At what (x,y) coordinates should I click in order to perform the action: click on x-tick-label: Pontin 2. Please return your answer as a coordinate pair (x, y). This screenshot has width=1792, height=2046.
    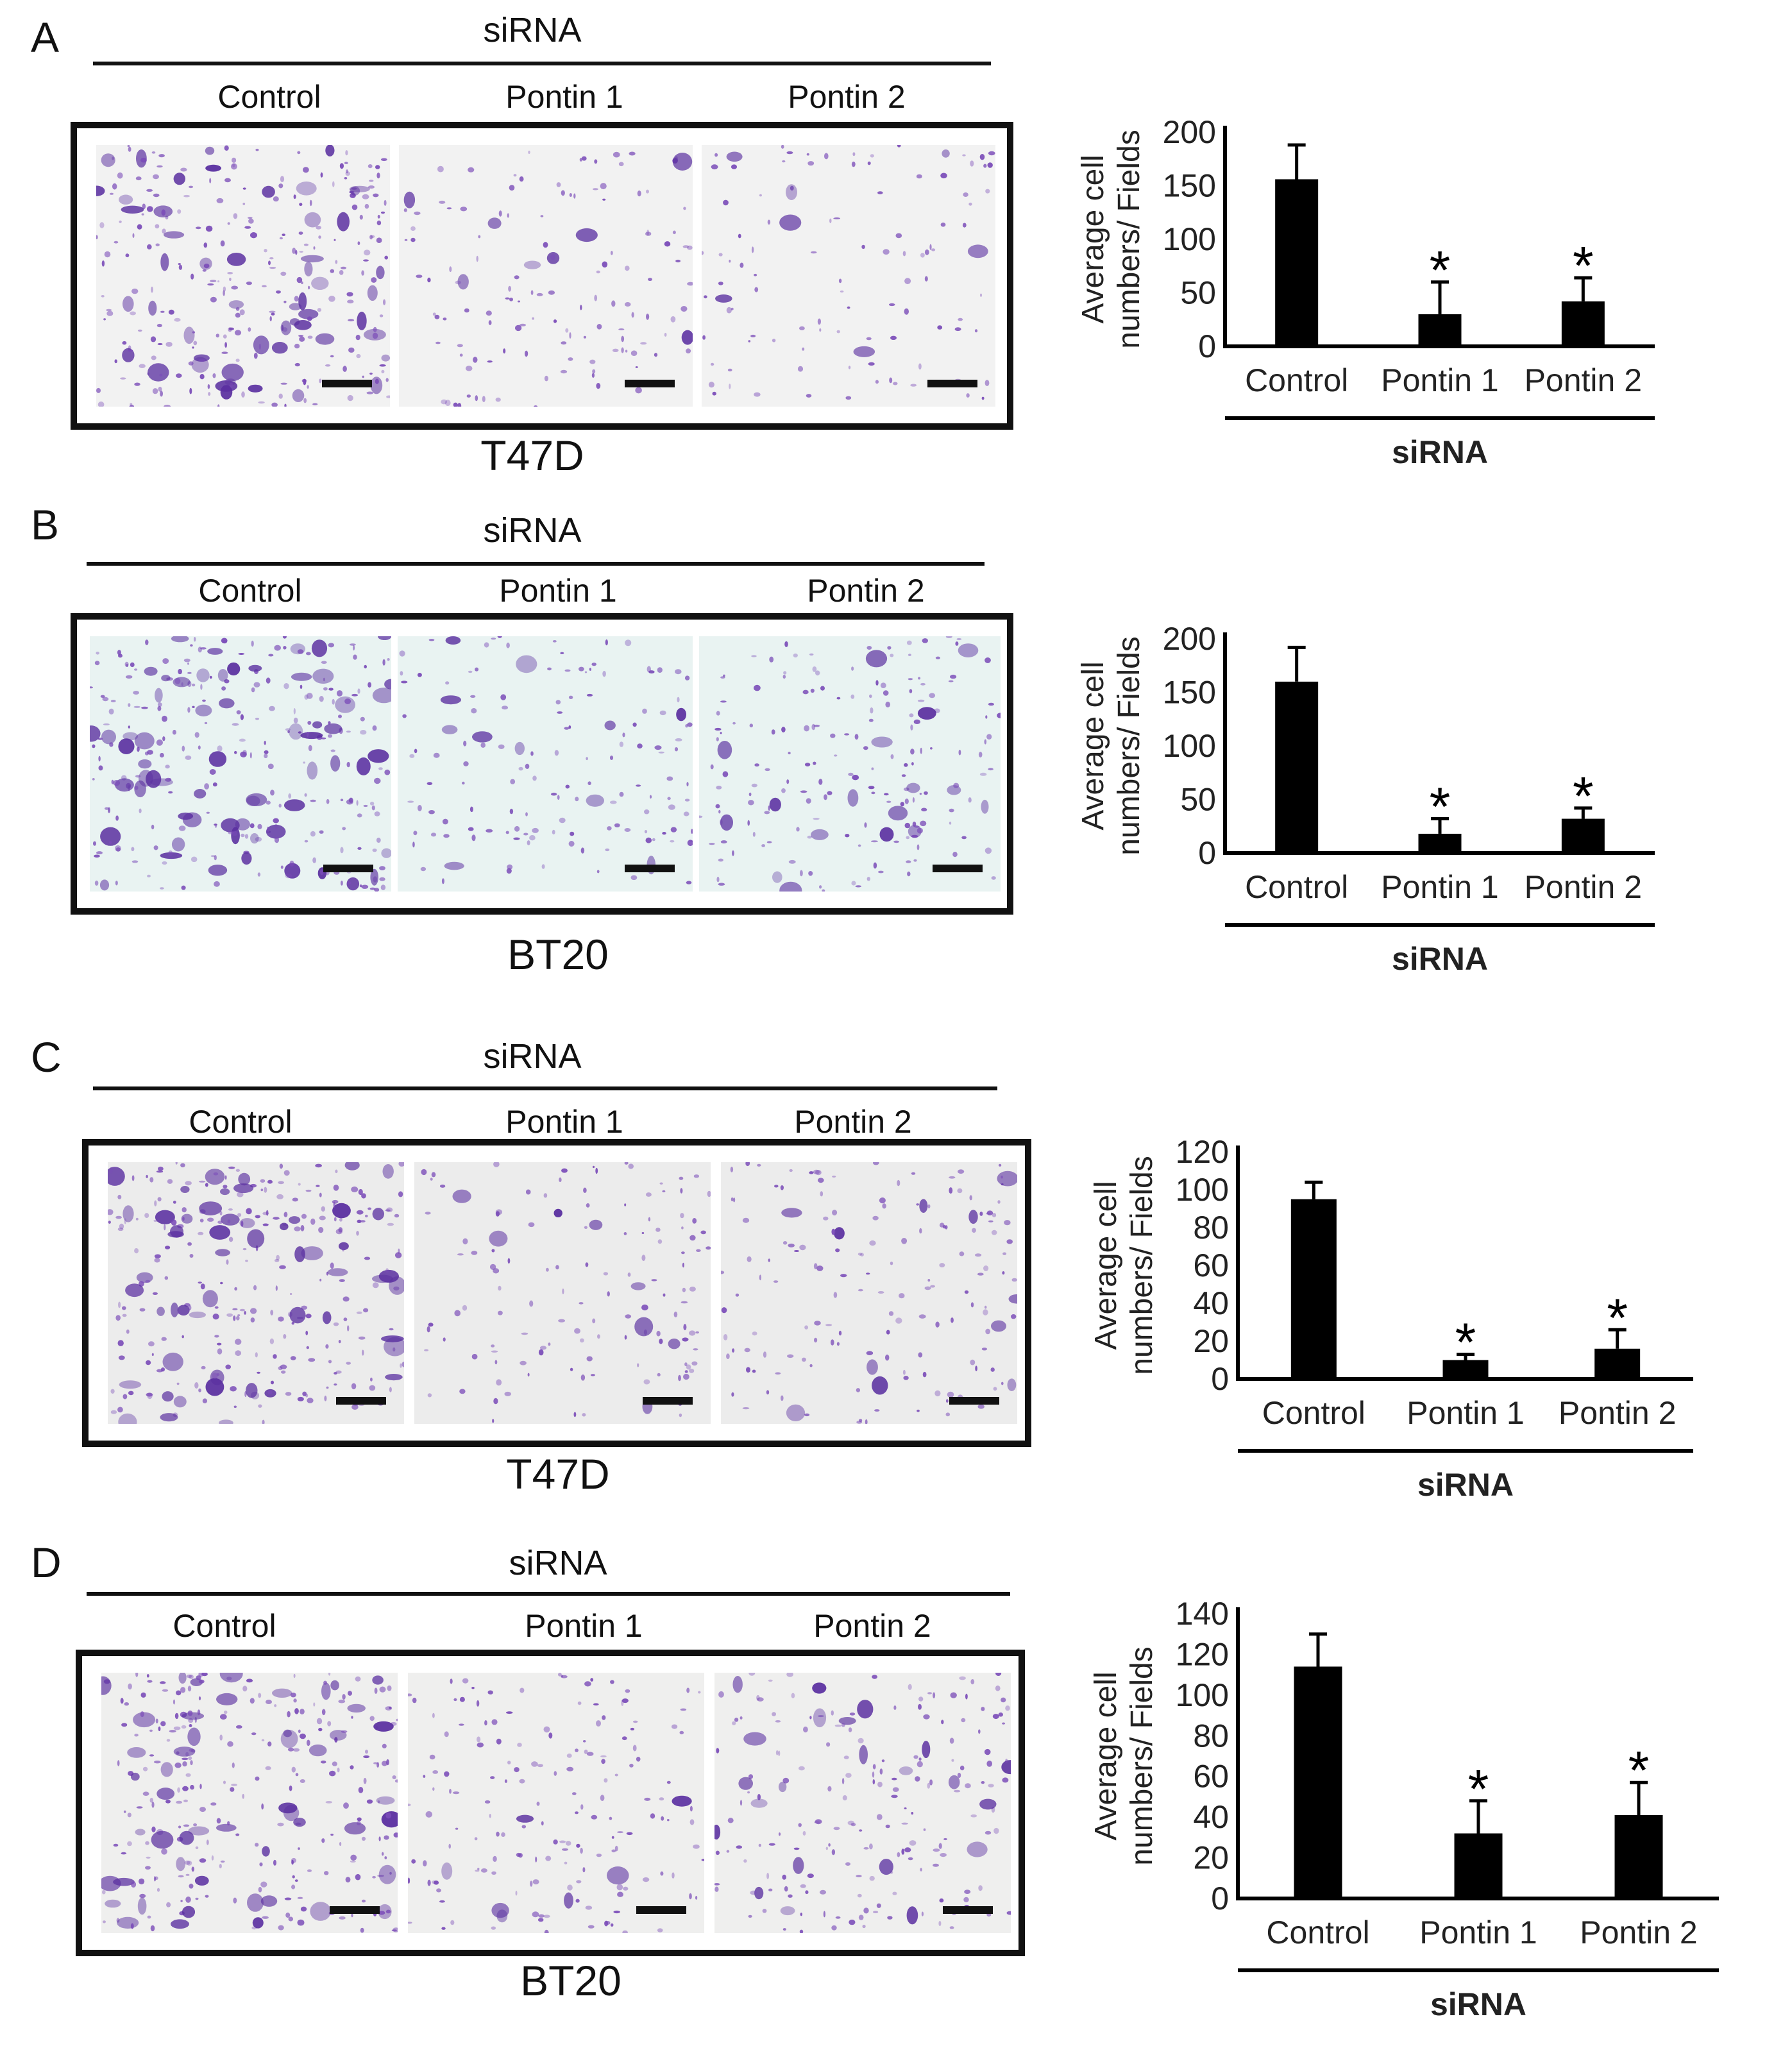
    Looking at the image, I should click on (1583, 887).